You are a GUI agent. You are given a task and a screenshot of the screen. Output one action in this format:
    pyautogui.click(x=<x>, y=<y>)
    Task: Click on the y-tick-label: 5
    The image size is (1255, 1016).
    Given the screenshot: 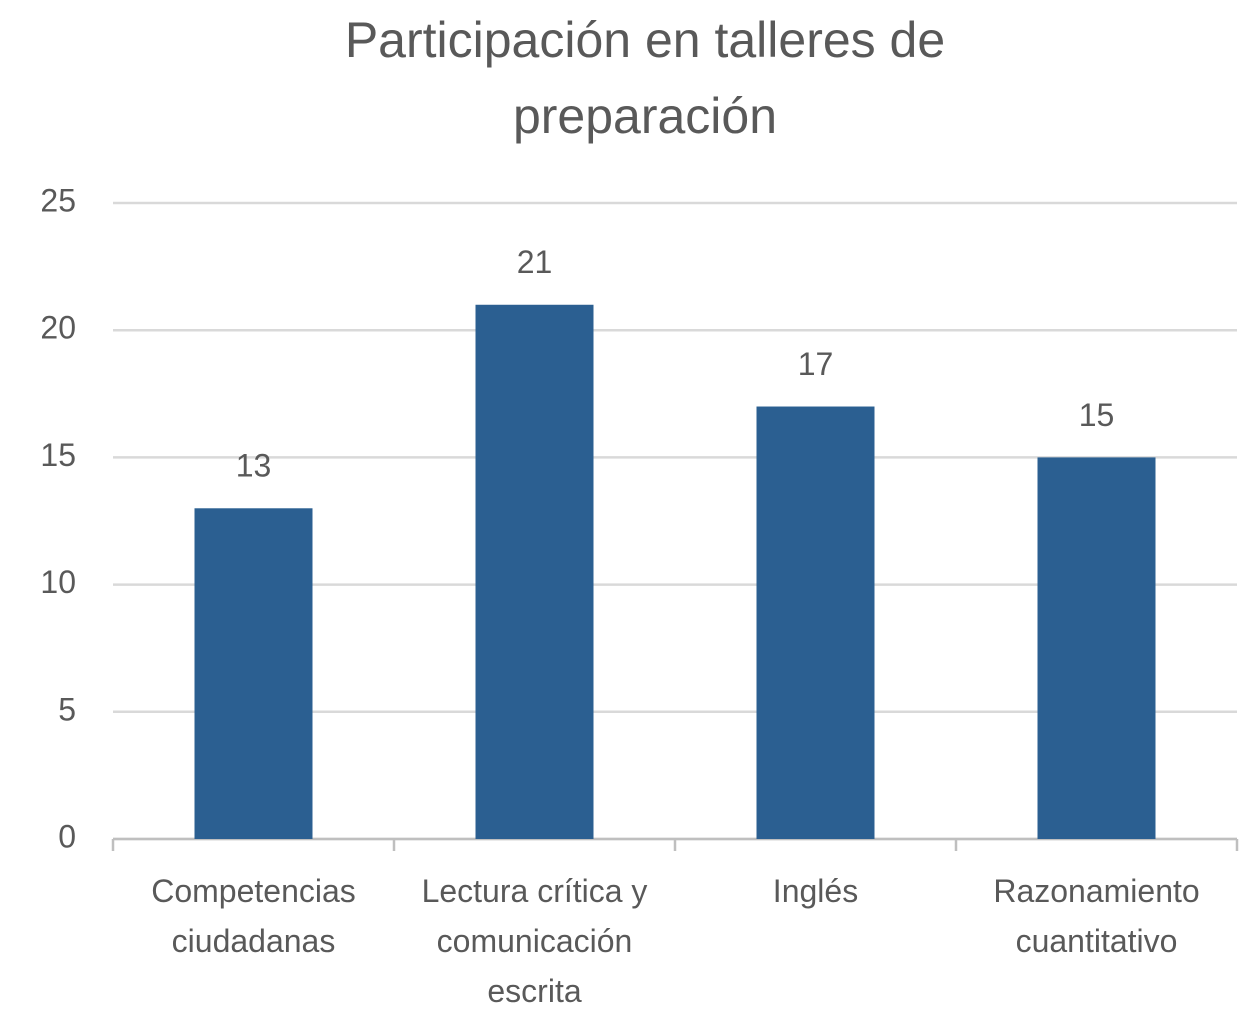 What is the action you would take?
    pyautogui.click(x=67, y=709)
    